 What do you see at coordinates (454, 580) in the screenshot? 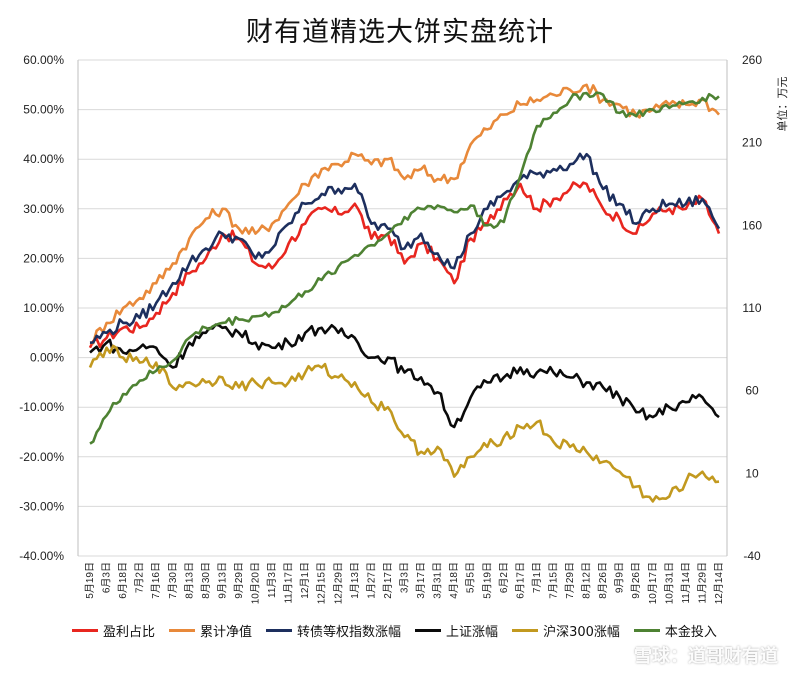
I see `x-axis-tick-label: 4月18日` at bounding box center [454, 580].